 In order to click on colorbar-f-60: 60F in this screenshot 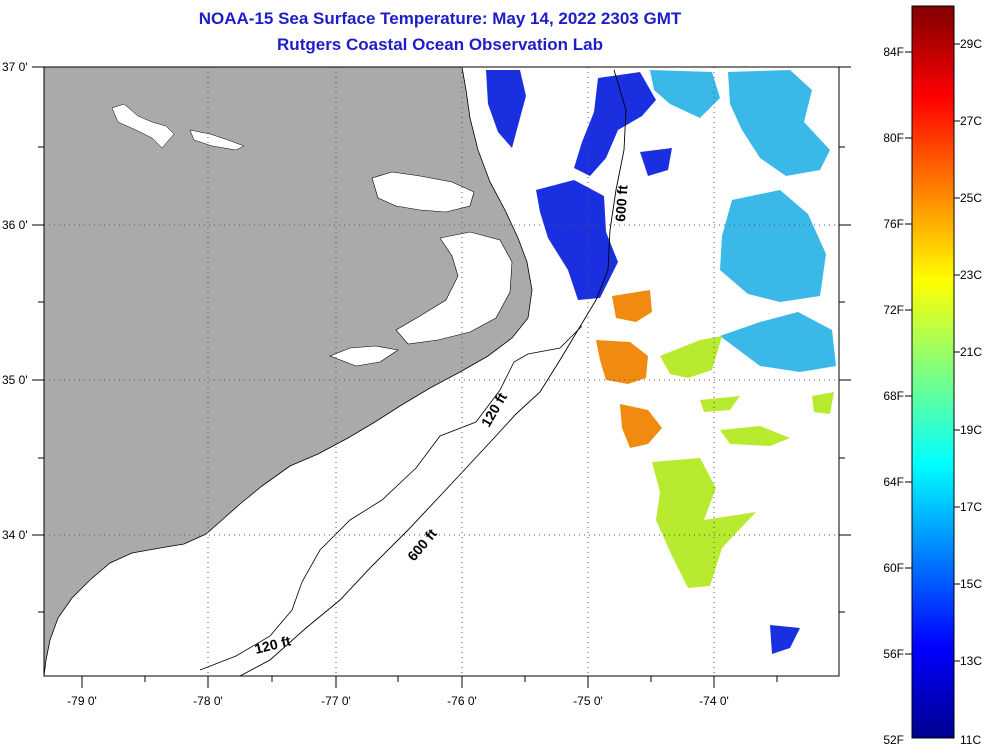, I will do `click(893, 568)`.